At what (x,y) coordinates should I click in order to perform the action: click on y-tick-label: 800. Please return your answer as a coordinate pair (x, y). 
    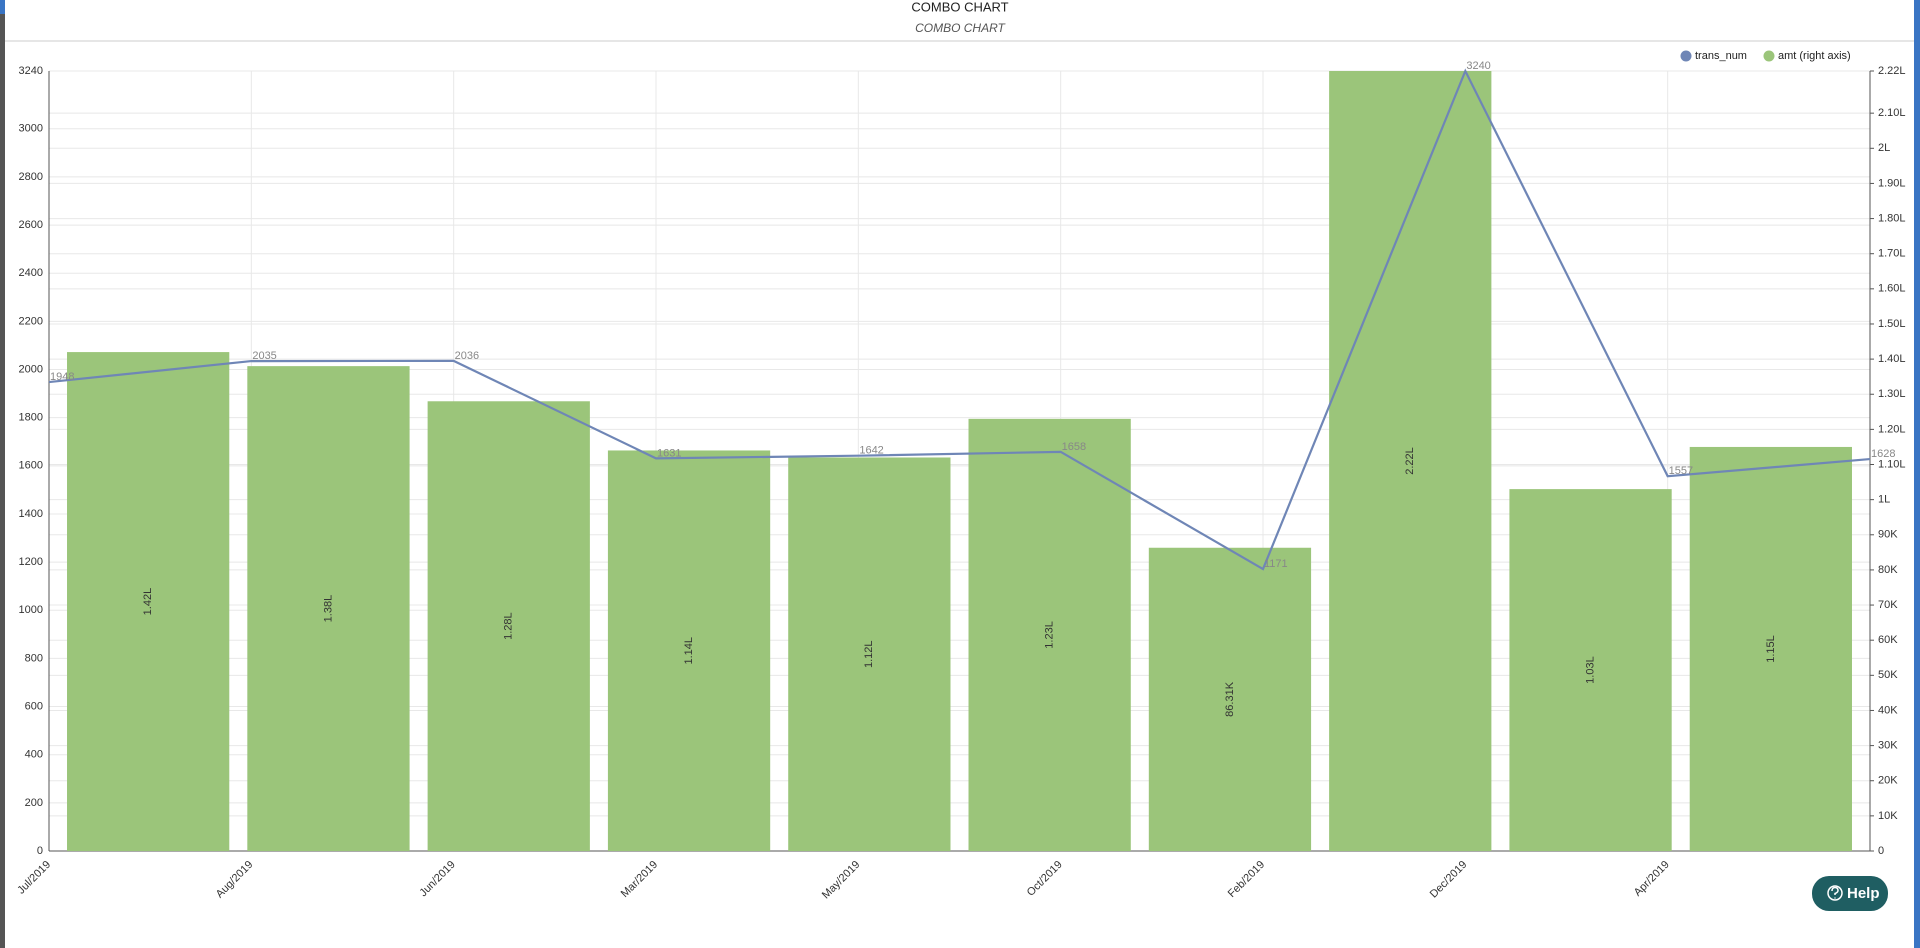
    Looking at the image, I should click on (34, 658).